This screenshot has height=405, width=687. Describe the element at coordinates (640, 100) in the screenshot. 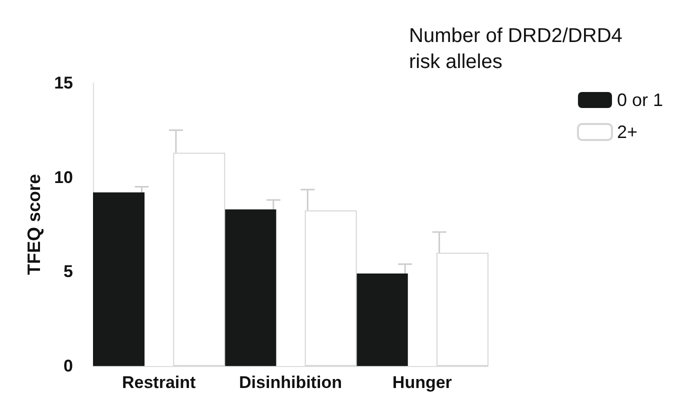

I see `legend-label: 0 or 1` at that location.